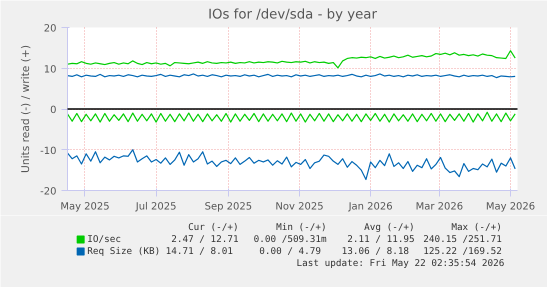 This screenshot has width=547, height=287. What do you see at coordinates (293, 15) in the screenshot?
I see `chart-title: IOs for /dev/sda - by year` at bounding box center [293, 15].